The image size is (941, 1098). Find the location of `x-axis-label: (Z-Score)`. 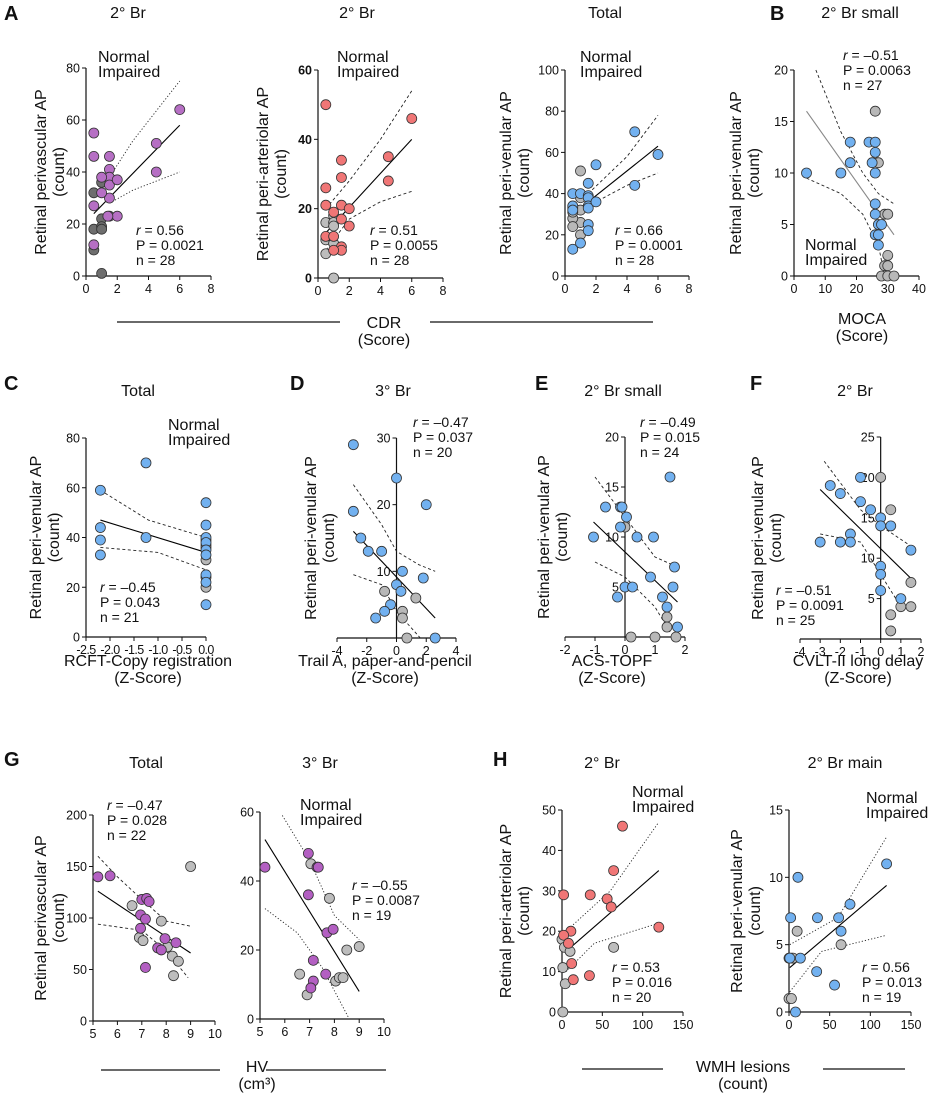

x-axis-label: (Z-Score) is located at coordinates (148, 678).